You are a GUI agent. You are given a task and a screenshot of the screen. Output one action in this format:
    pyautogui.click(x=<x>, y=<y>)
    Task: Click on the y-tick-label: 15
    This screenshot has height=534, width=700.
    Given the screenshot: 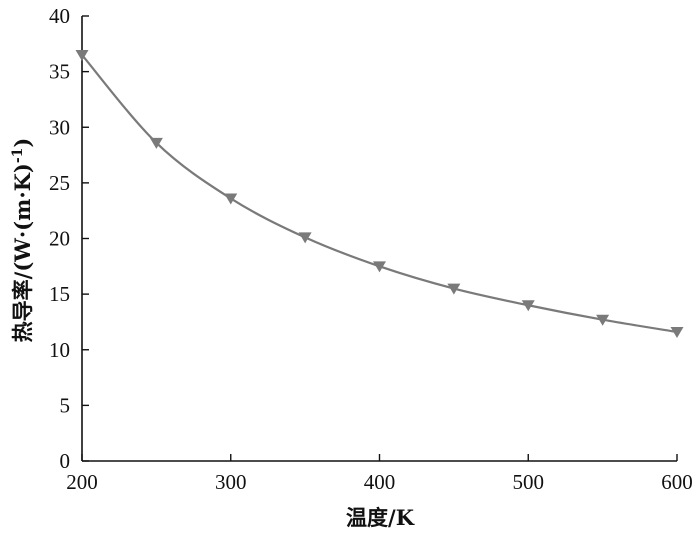 What is the action you would take?
    pyautogui.click(x=59, y=294)
    